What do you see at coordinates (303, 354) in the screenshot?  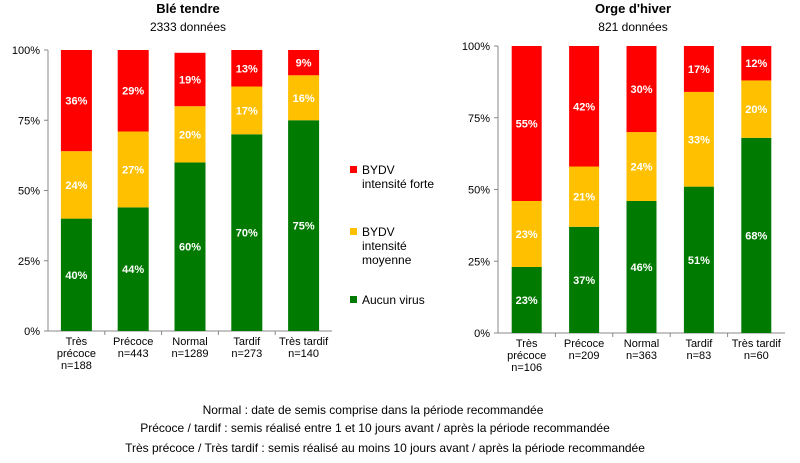 I see `category-label: n=140` at bounding box center [303, 354].